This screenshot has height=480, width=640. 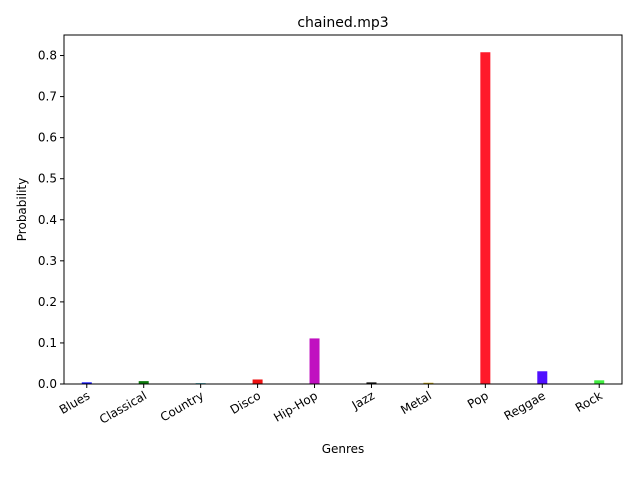 I want to click on x-tick-label: Blues, so click(x=74, y=402).